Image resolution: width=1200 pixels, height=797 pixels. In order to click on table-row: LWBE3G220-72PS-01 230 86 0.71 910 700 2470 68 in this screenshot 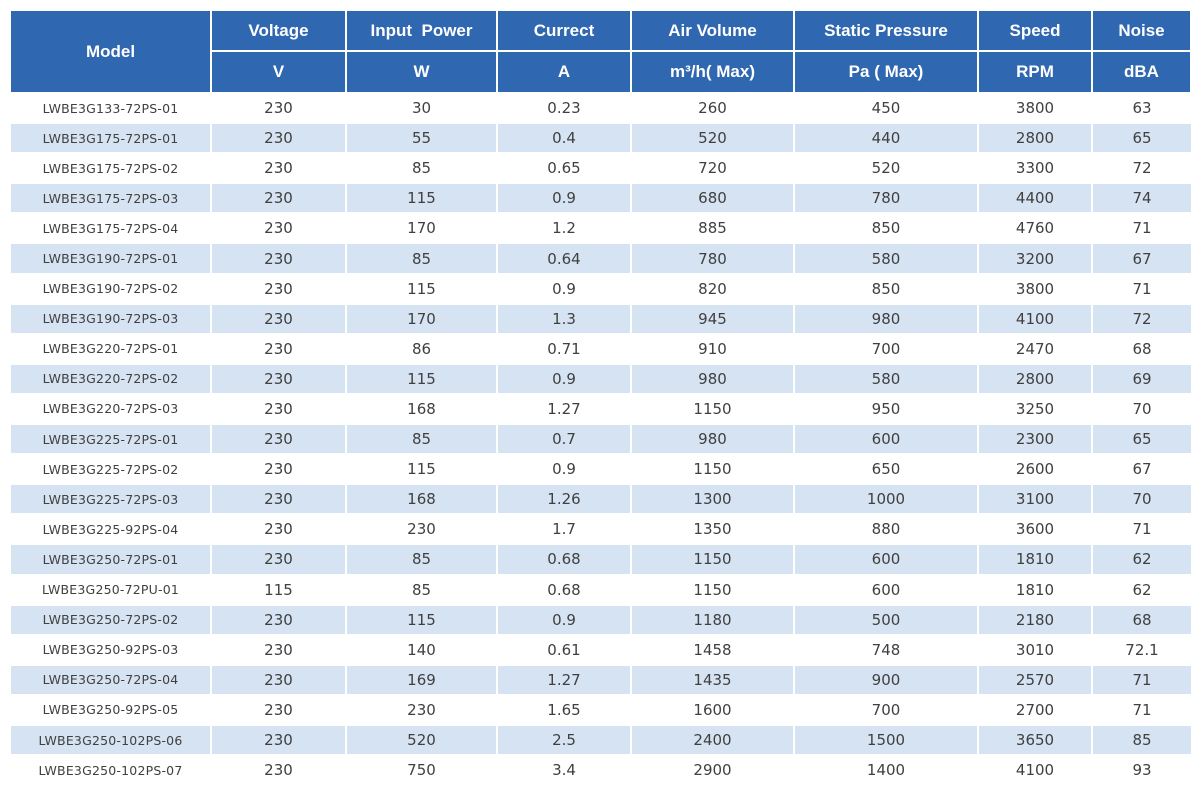, I will do `click(600, 348)`.